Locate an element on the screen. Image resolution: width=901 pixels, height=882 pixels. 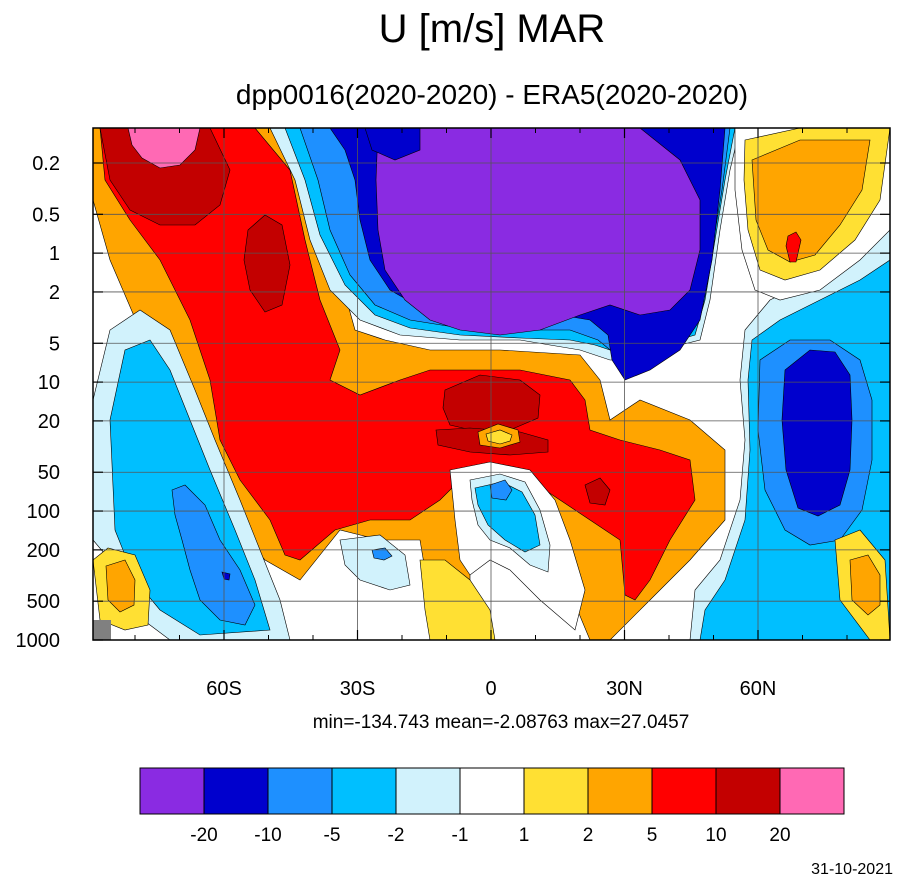
contour-fill-darkblue-cap is located at coordinates (392, 144).